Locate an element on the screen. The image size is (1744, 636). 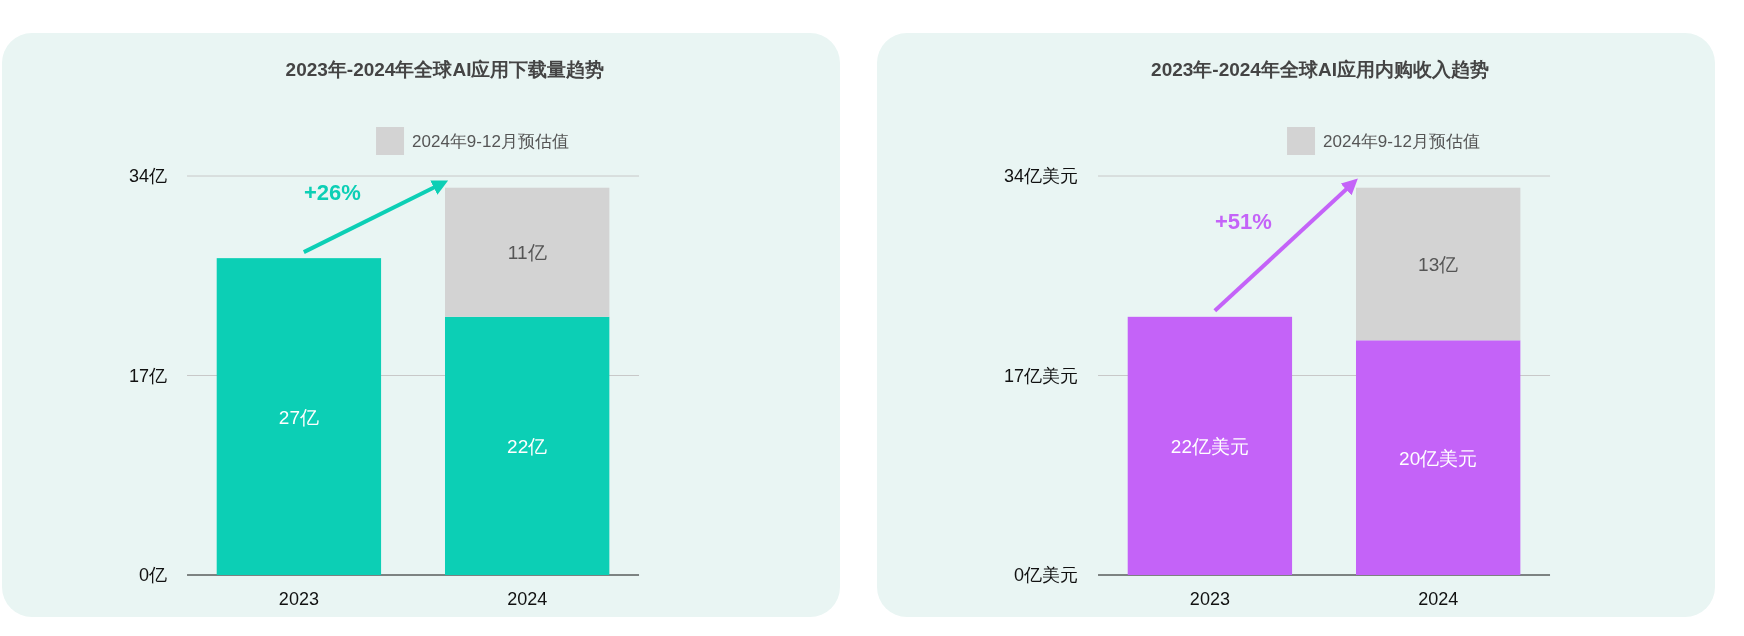
annotation: +26% is located at coordinates (332, 193).